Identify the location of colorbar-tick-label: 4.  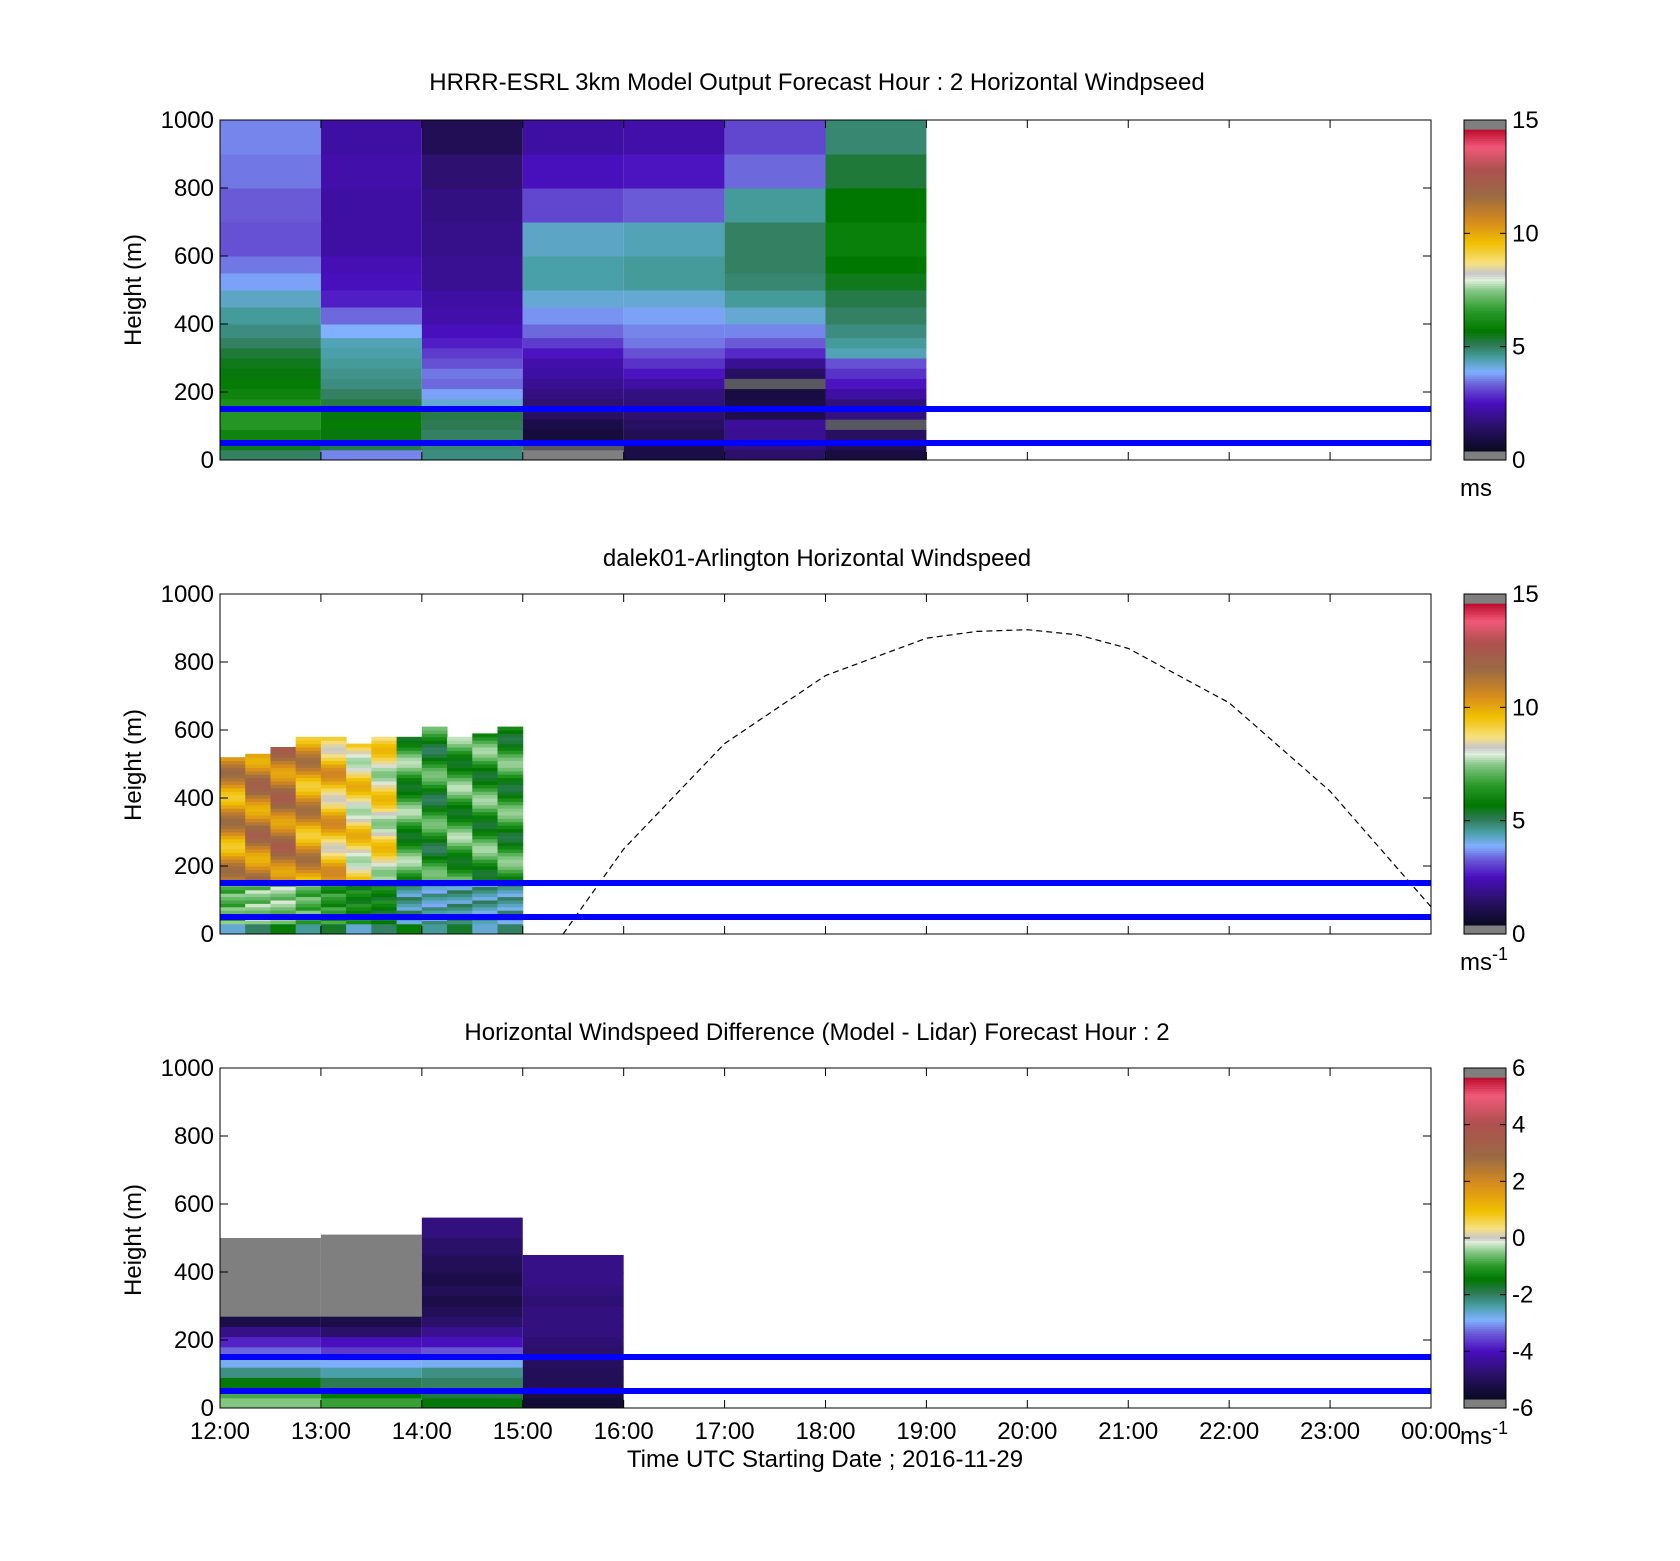
(1518, 1125).